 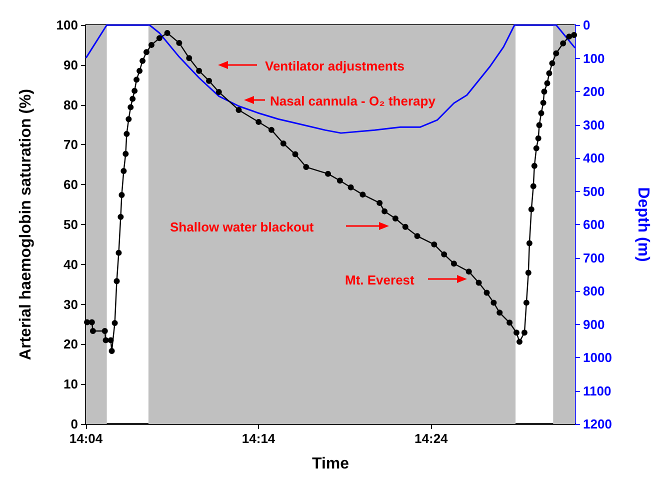 What do you see at coordinates (334, 66) in the screenshot?
I see `annotation: Ventilator adjustments` at bounding box center [334, 66].